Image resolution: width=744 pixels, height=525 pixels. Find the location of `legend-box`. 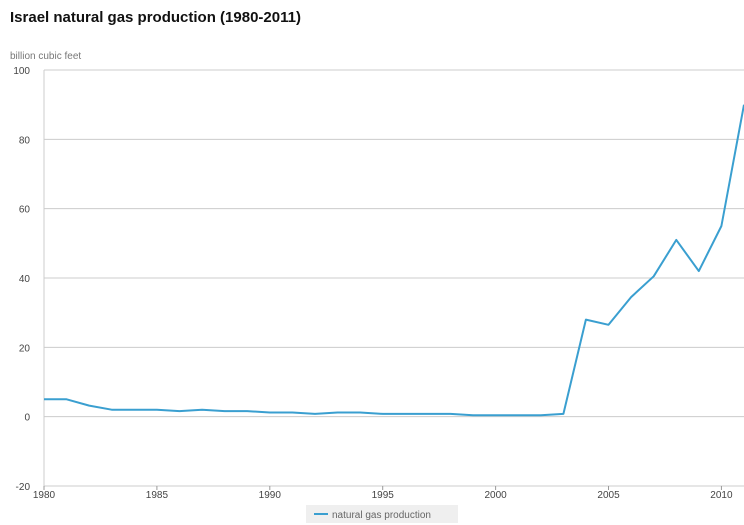

legend-box is located at coordinates (382, 514).